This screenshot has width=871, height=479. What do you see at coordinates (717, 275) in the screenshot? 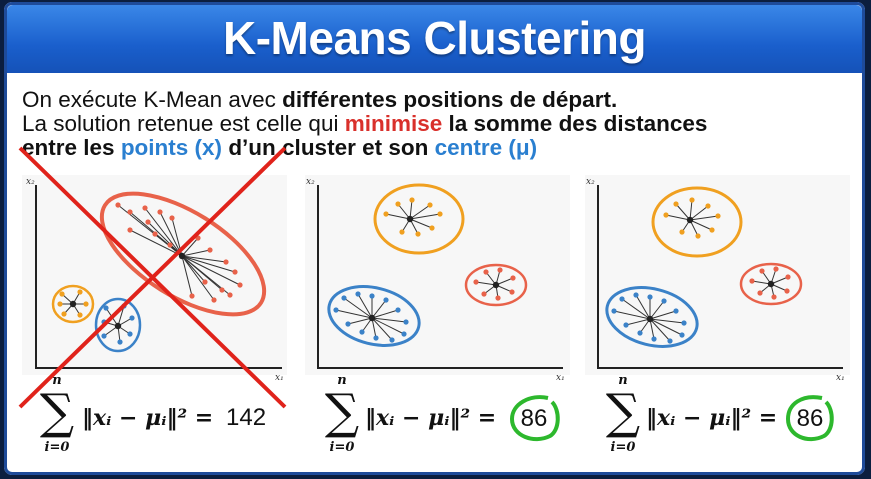
I see `panel-3-background` at bounding box center [717, 275].